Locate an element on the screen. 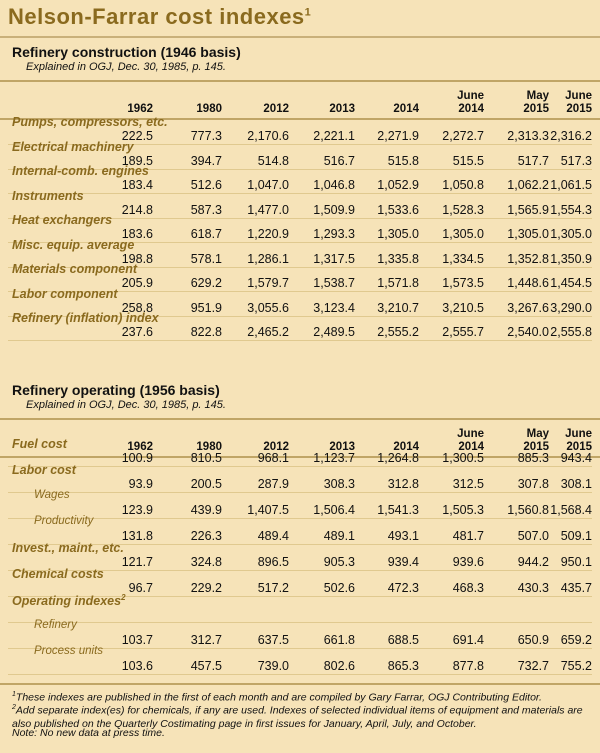  row-label-text: Labor component is located at coordinates (65, 293).